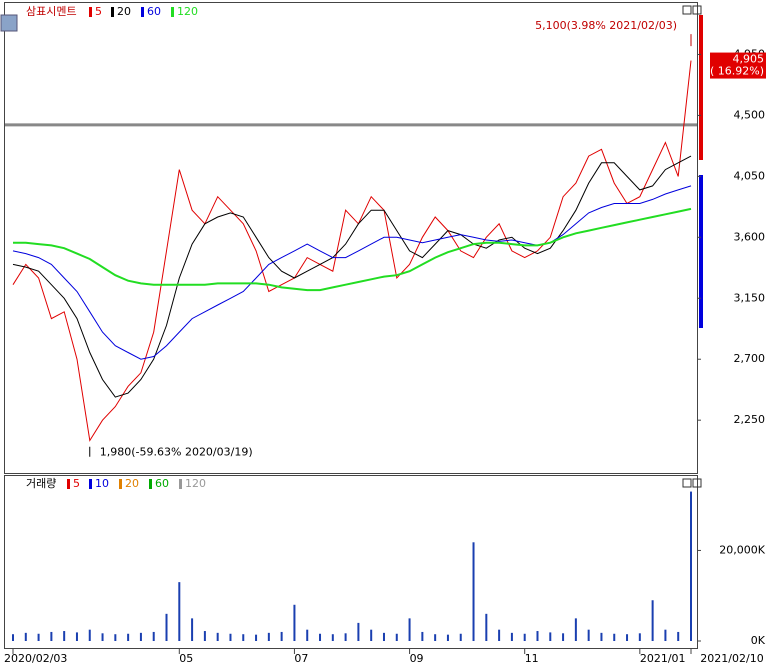 The width and height of the screenshot is (768, 665). What do you see at coordinates (750, 114) in the screenshot?
I see `y-tick-label: 4,500` at bounding box center [750, 114].